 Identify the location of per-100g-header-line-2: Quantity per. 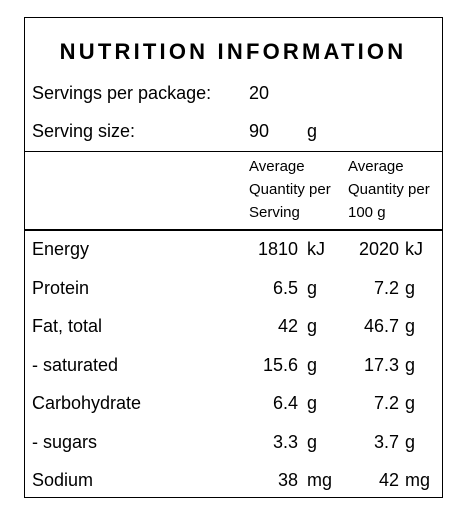
(389, 189).